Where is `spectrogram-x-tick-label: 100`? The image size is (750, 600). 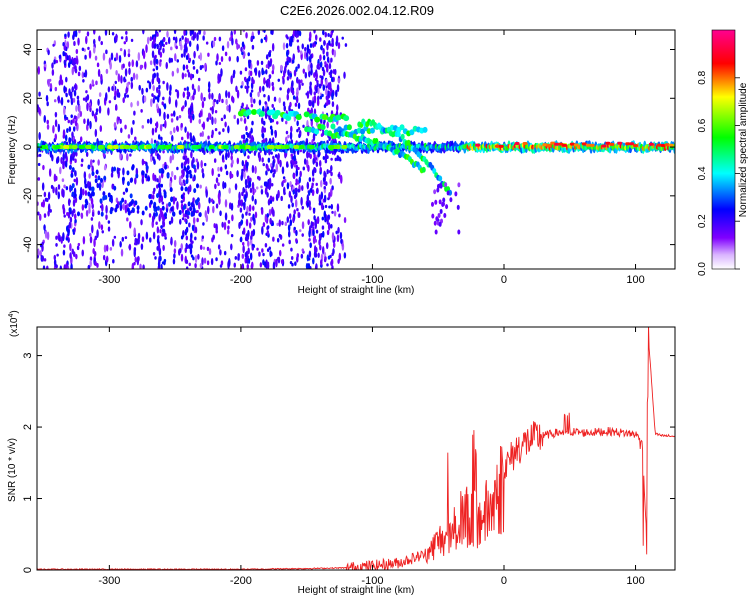
spectrogram-x-tick-label: 100 is located at coordinates (635, 280).